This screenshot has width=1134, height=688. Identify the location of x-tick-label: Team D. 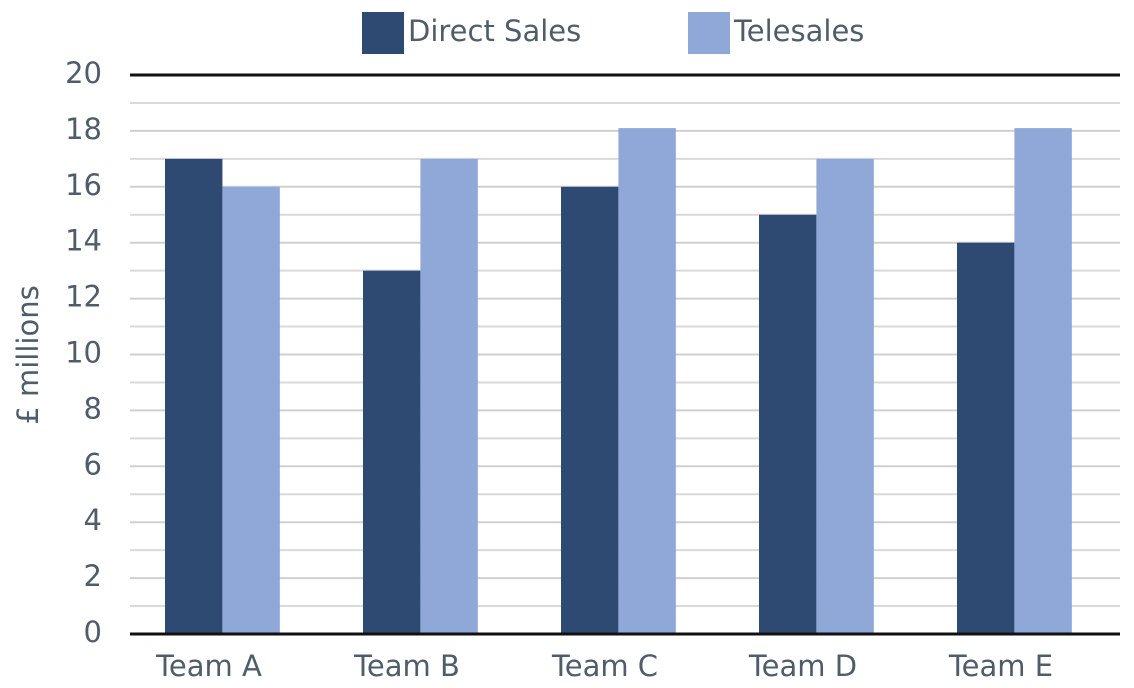
(802, 666).